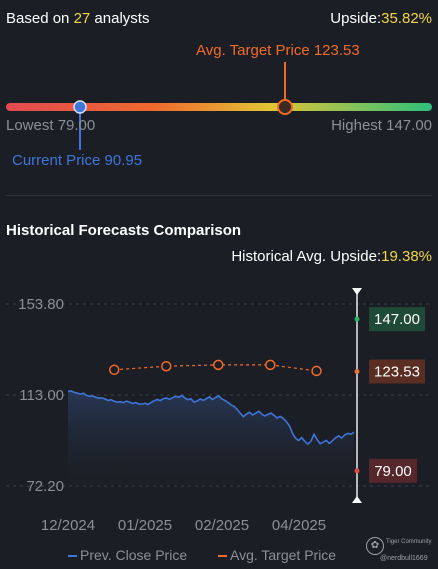 The height and width of the screenshot is (569, 438). Describe the element at coordinates (41, 304) in the screenshot. I see `y-tick-label: 153.80` at that location.